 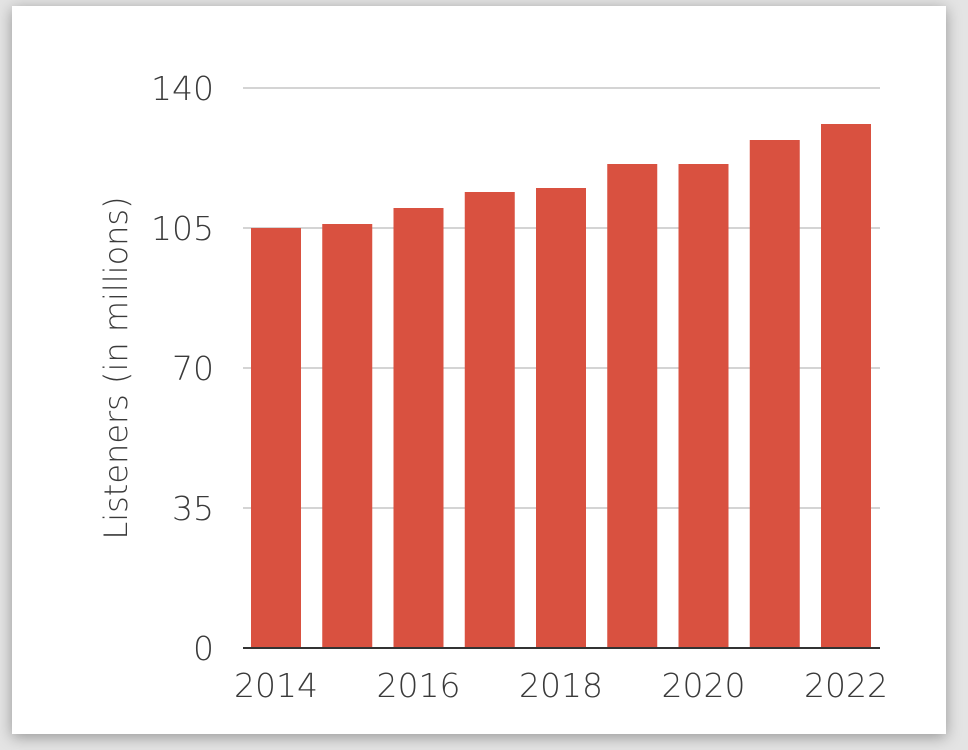 I want to click on x-tick-label: 2018, so click(x=561, y=685).